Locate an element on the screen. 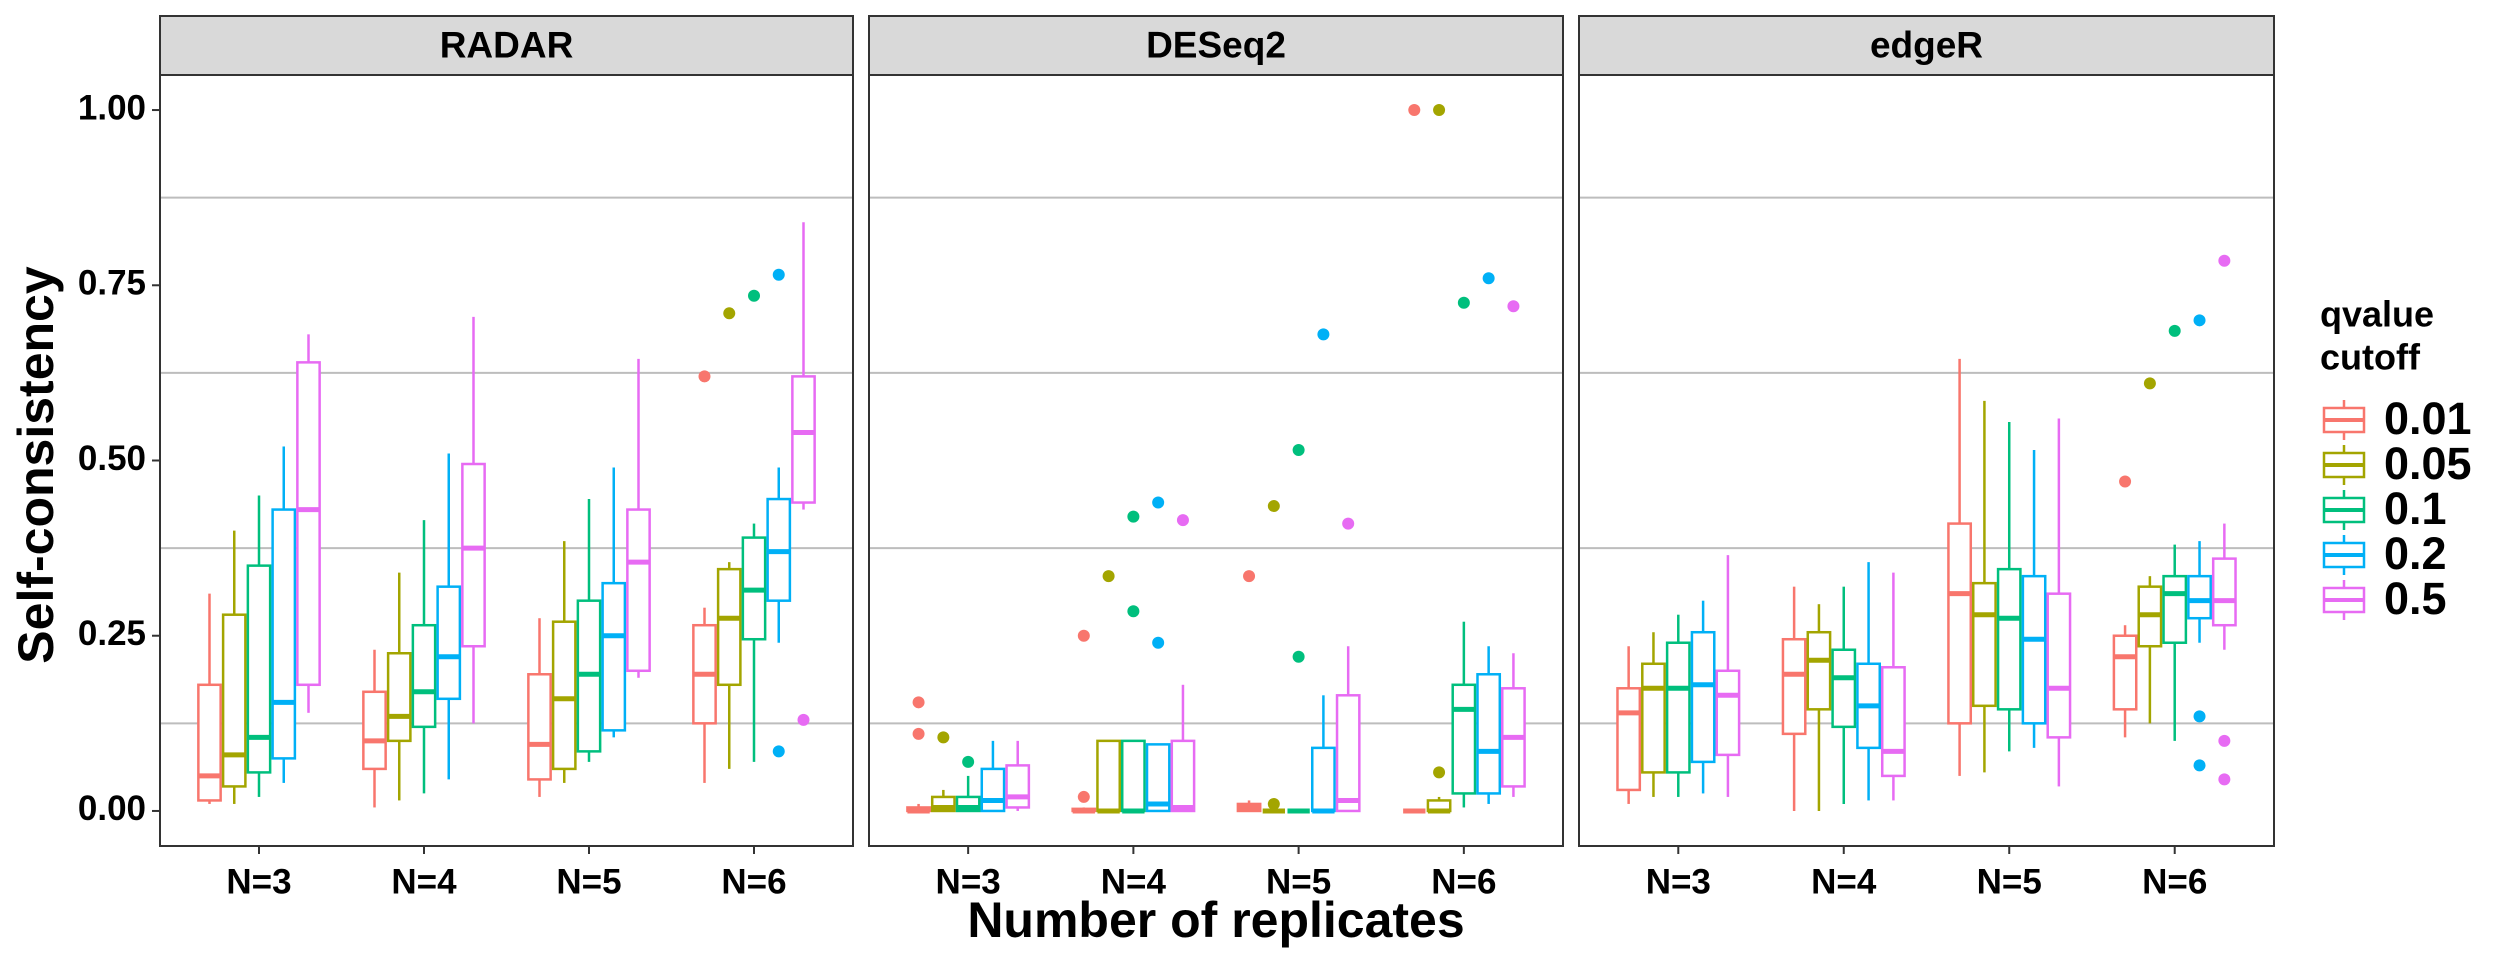 The image size is (2496, 960). facet-title: RADAR is located at coordinates (507, 44).